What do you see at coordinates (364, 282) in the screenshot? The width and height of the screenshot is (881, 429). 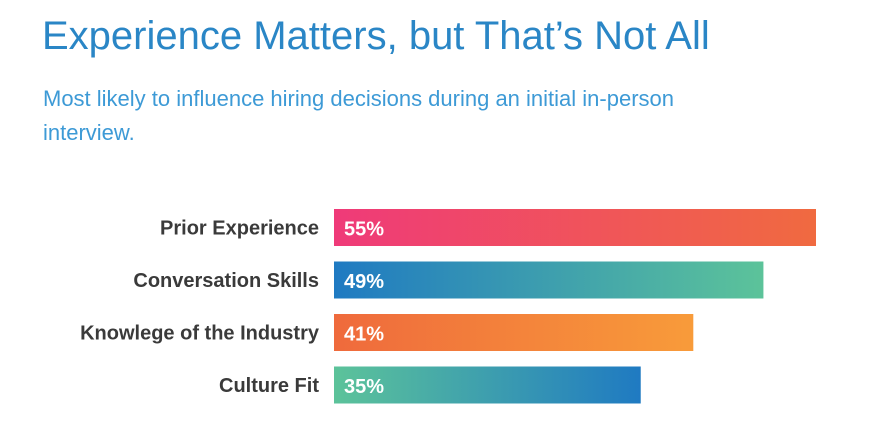 I see `value-label-2: 49%` at bounding box center [364, 282].